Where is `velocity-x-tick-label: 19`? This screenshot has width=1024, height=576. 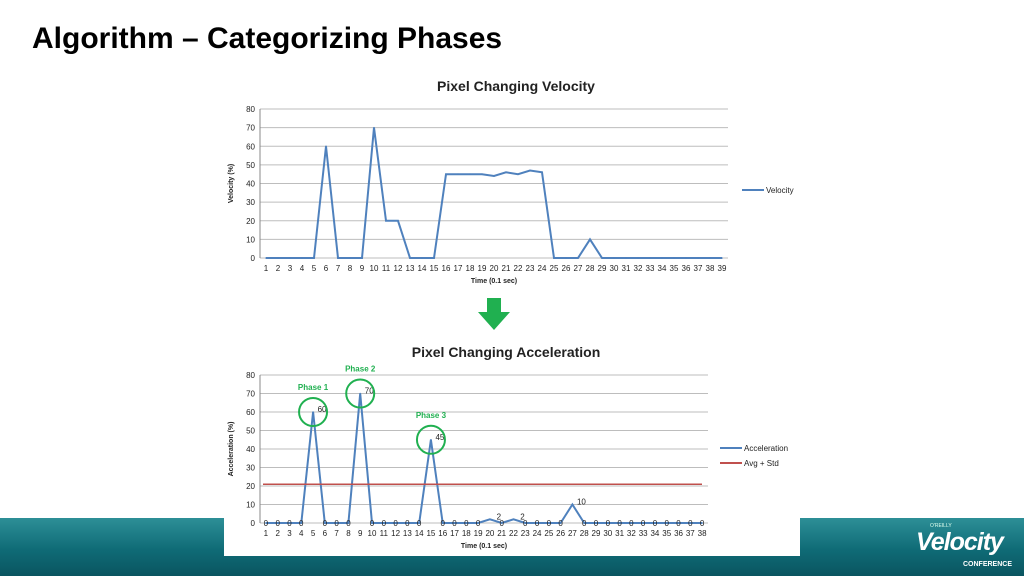 velocity-x-tick-label: 19 is located at coordinates (482, 268).